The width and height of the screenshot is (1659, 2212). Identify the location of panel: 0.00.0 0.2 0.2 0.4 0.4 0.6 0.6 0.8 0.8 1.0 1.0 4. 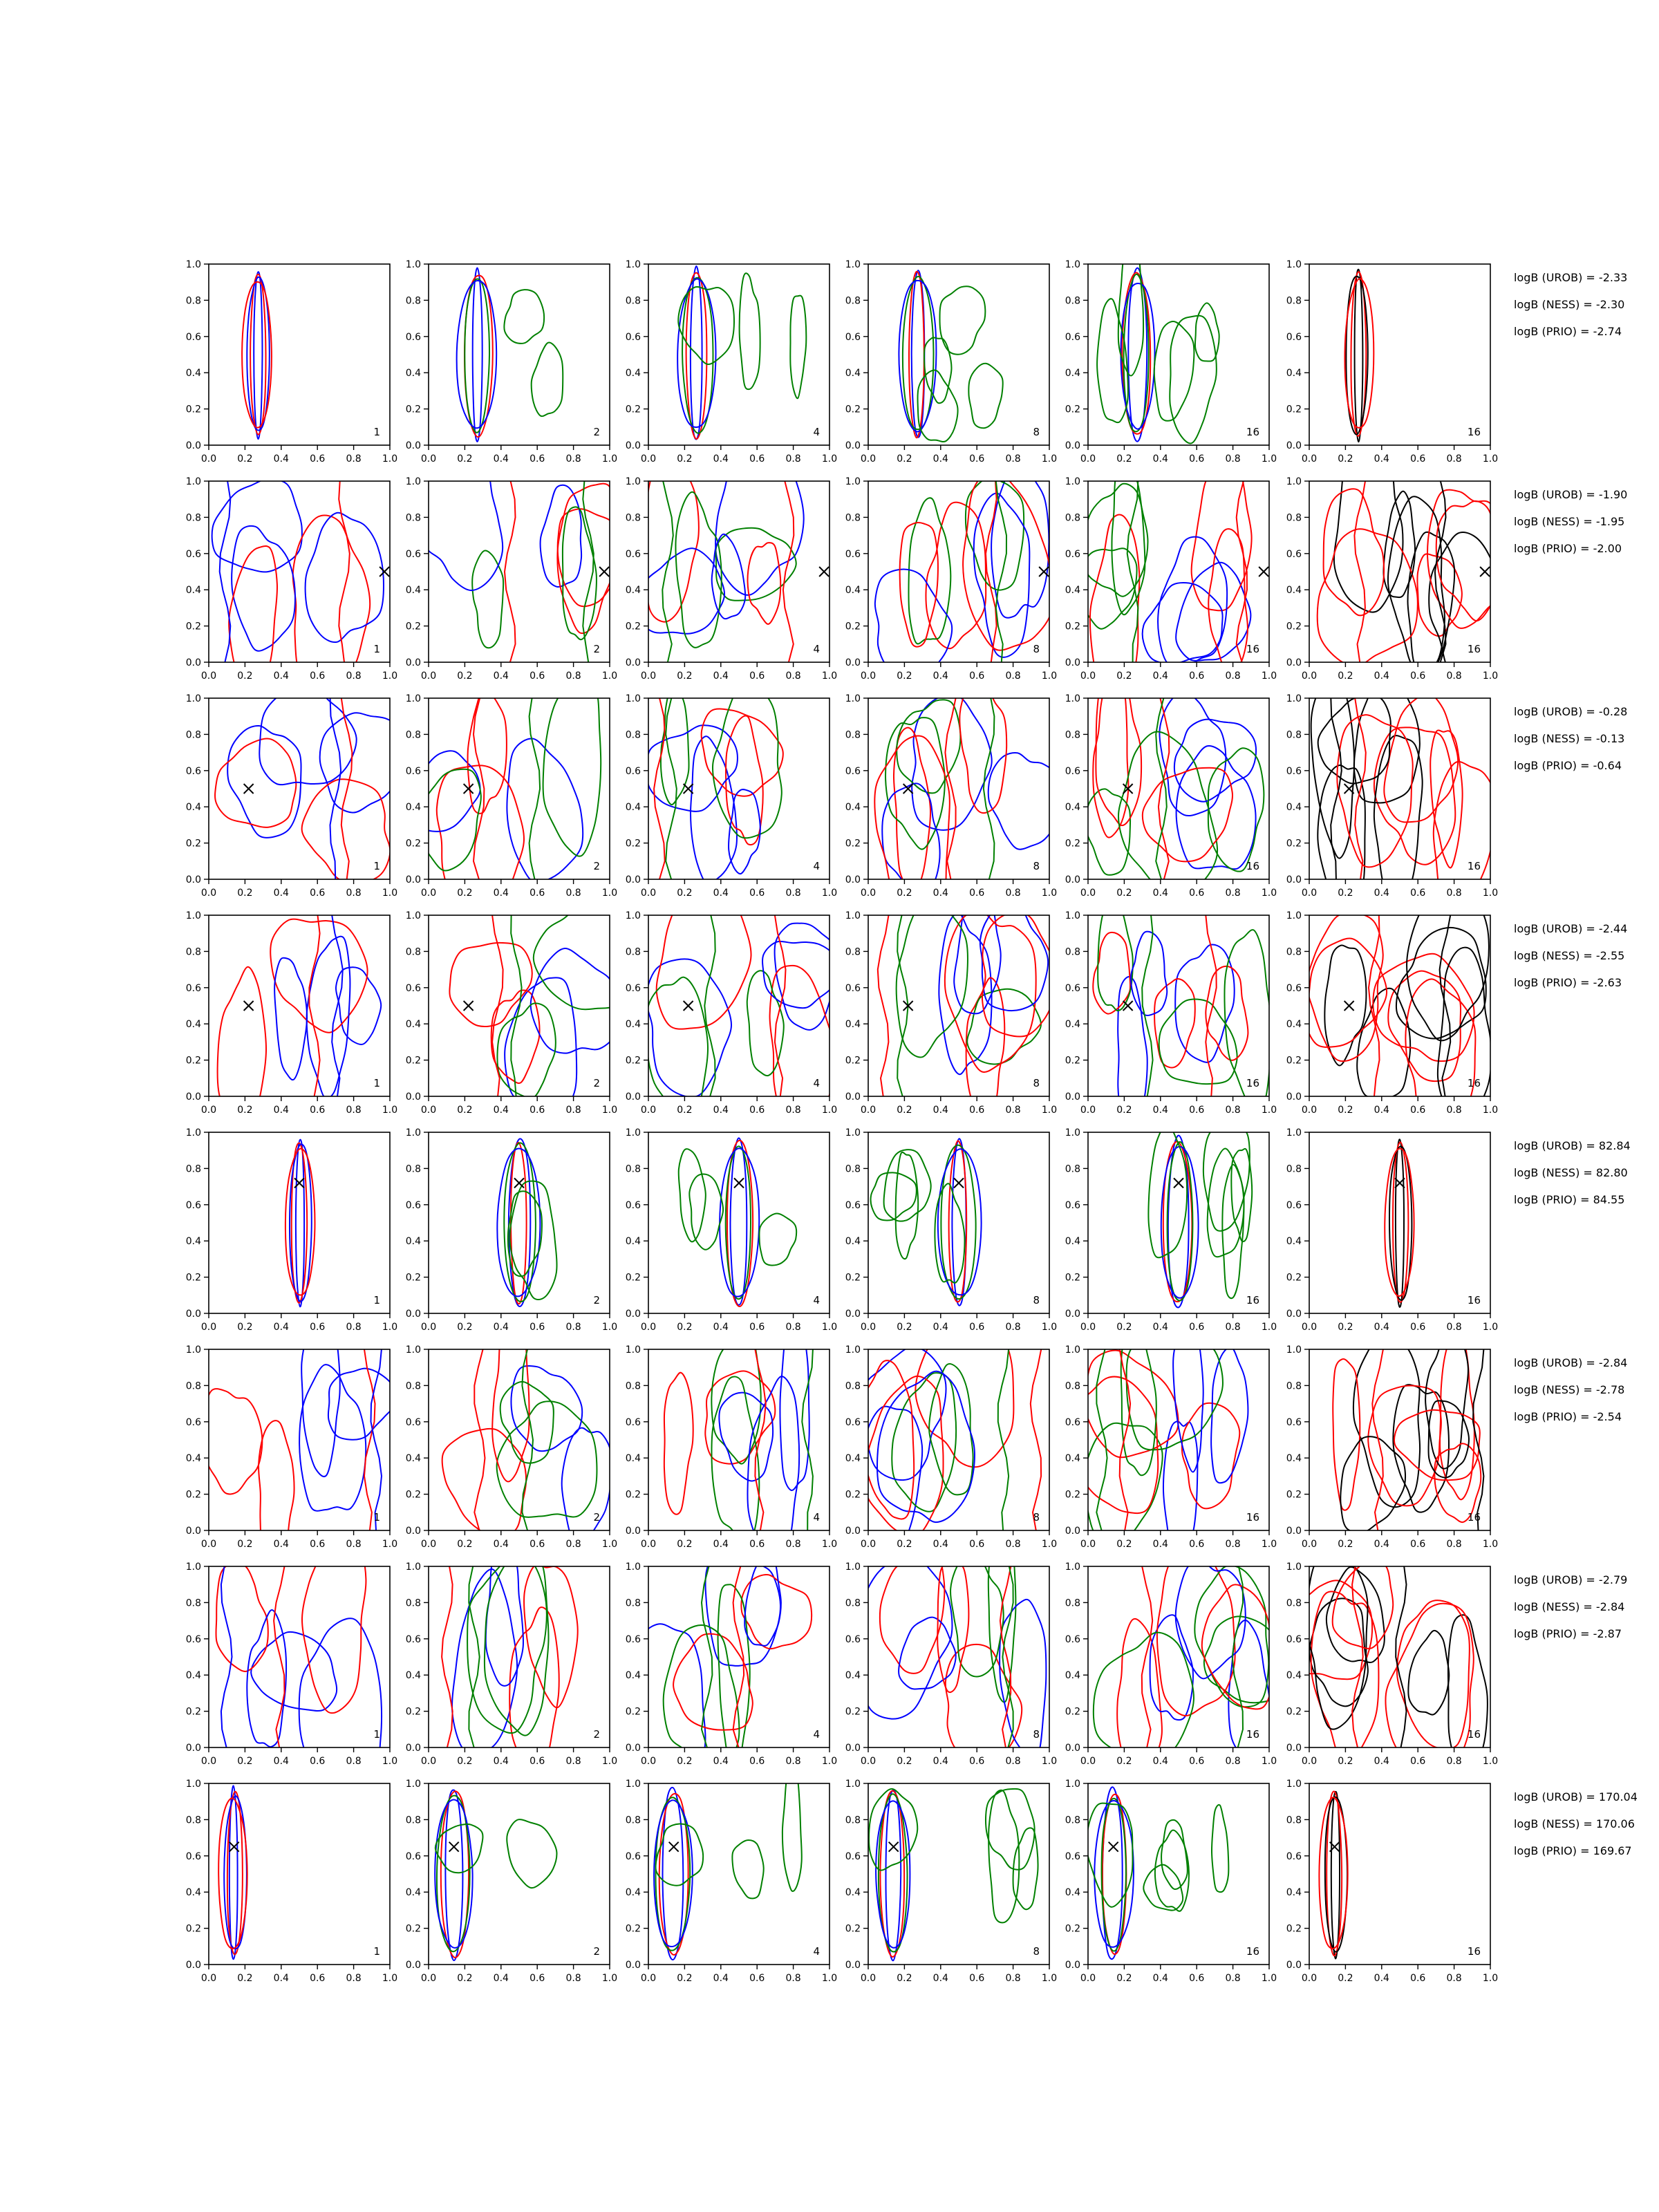
(732, 1230).